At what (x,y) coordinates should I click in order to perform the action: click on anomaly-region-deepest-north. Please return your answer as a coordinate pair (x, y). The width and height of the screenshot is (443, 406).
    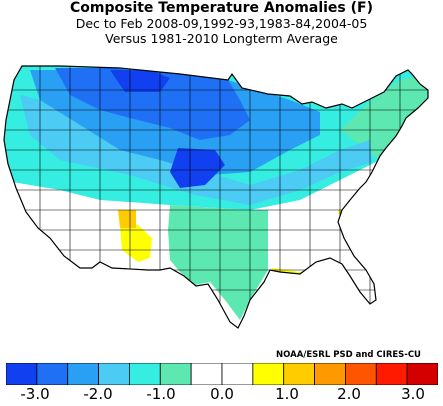
    Looking at the image, I should click on (140, 81).